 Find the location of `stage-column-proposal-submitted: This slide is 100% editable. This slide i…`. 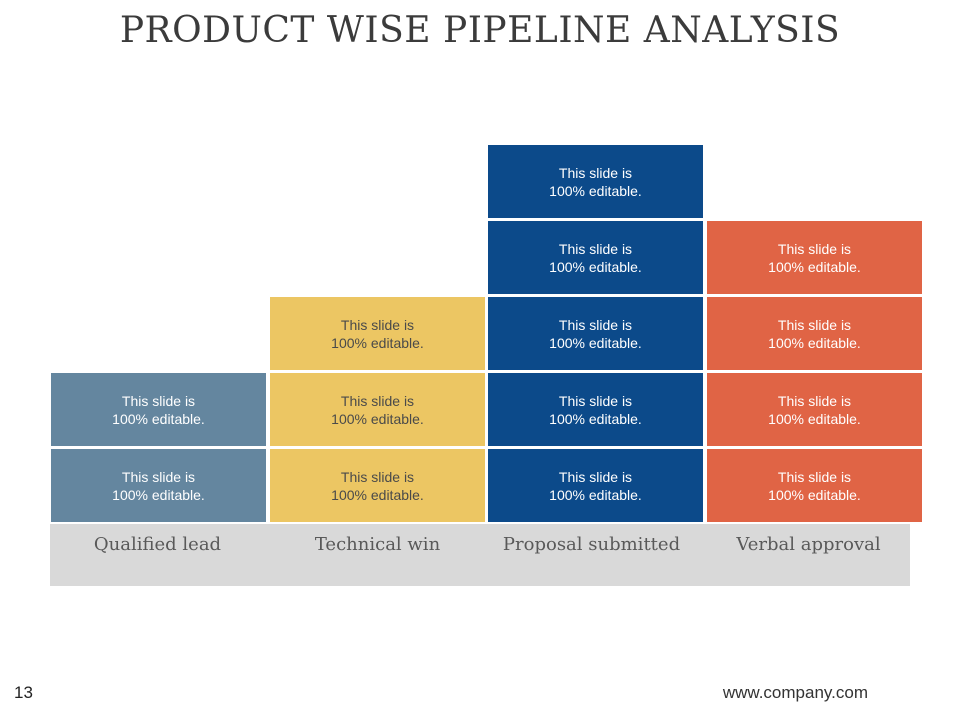

stage-column-proposal-submitted: This slide is 100% editable. This slide i… is located at coordinates (595, 334).